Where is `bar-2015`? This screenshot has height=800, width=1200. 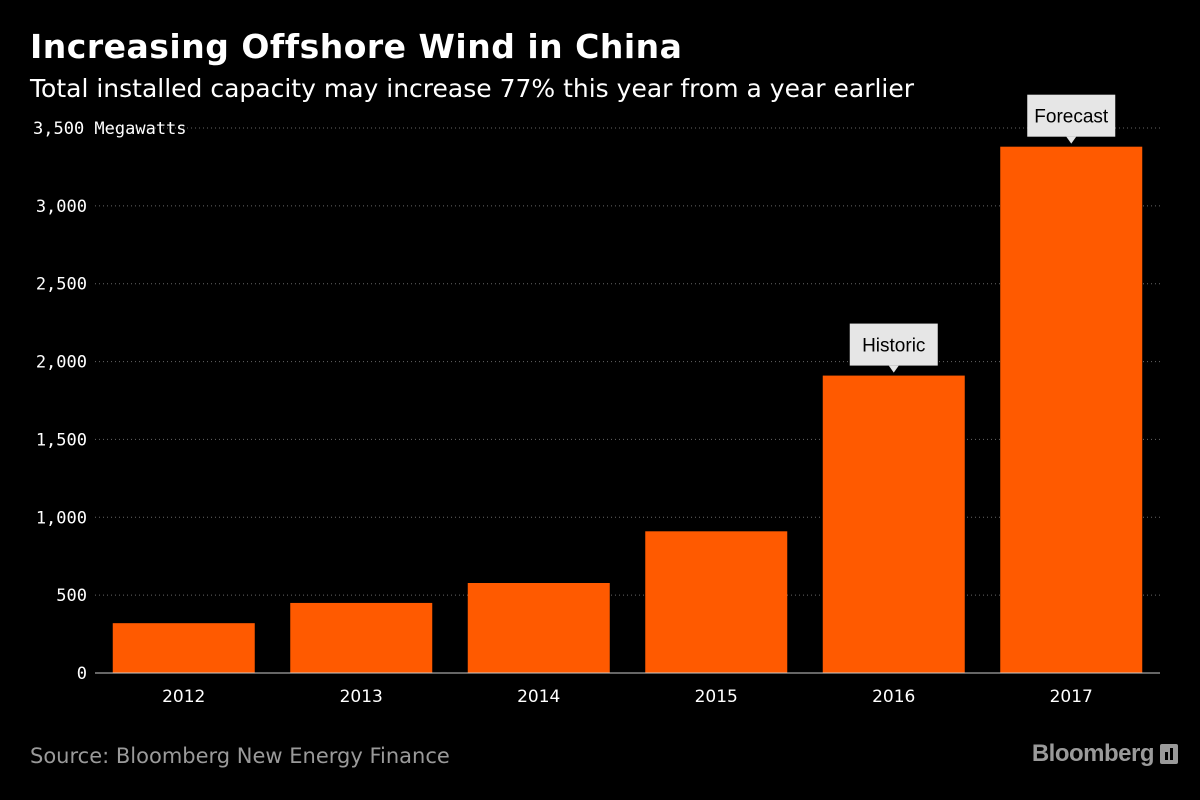
bar-2015 is located at coordinates (716, 602).